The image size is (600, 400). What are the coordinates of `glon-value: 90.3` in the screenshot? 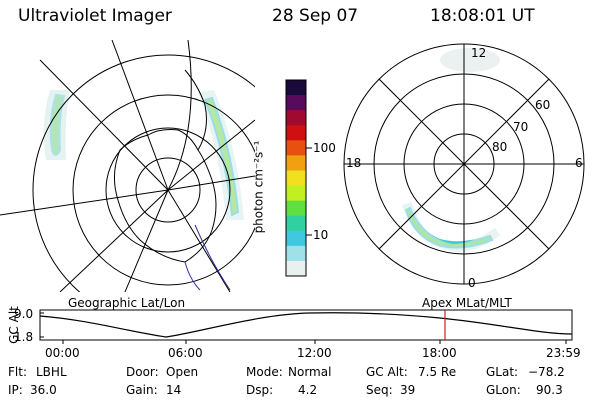 It's located at (549, 390).